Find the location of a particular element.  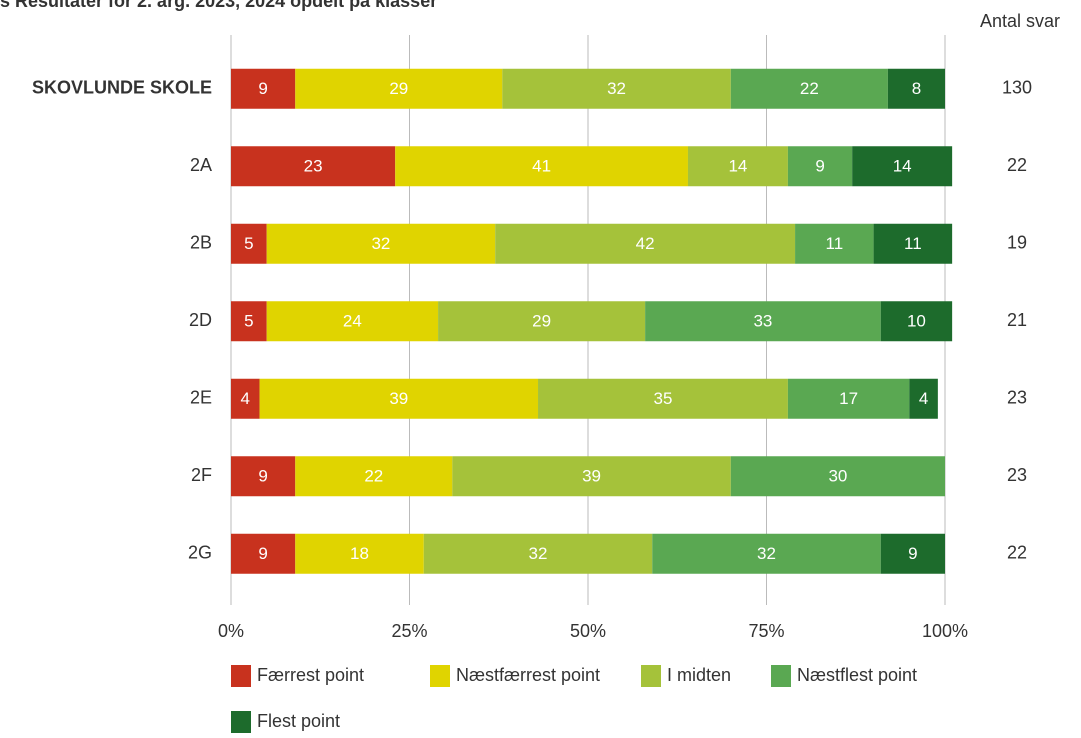

legend-label: Næstfærrest point is located at coordinates (528, 675).